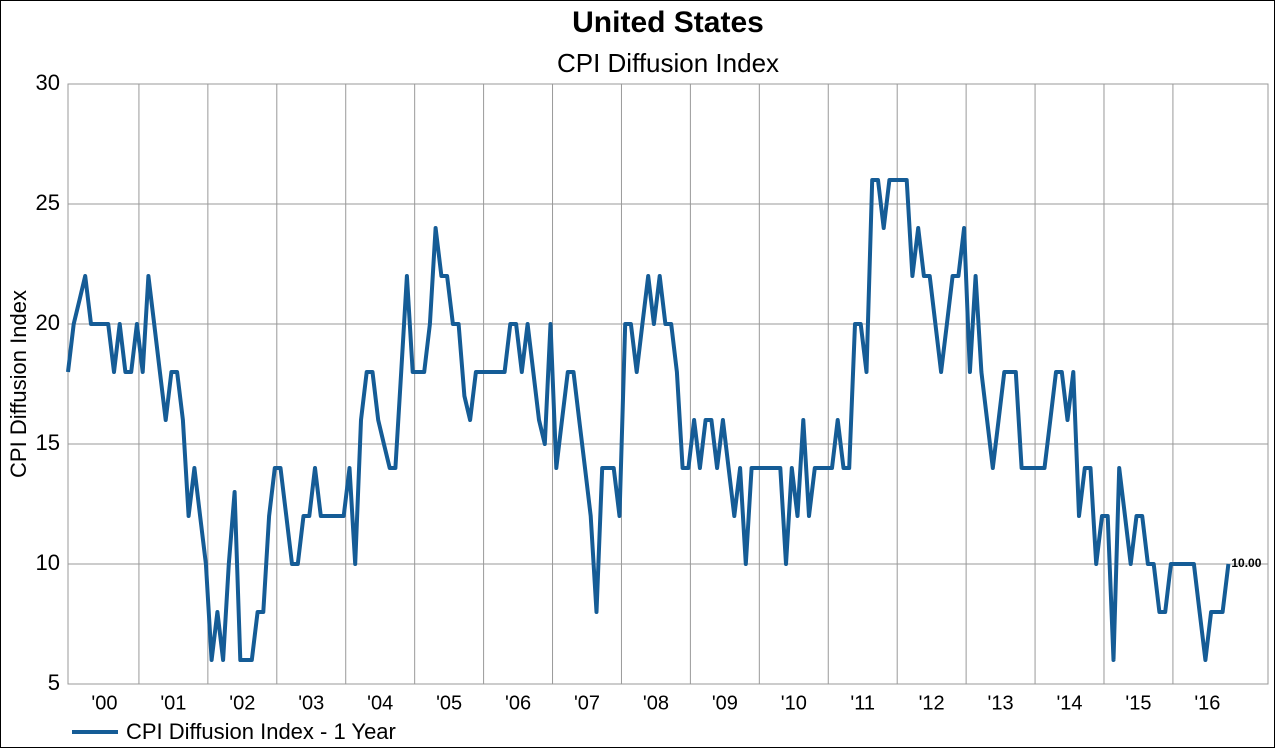 The image size is (1275, 748). I want to click on value-label: 10.00, so click(1246, 563).